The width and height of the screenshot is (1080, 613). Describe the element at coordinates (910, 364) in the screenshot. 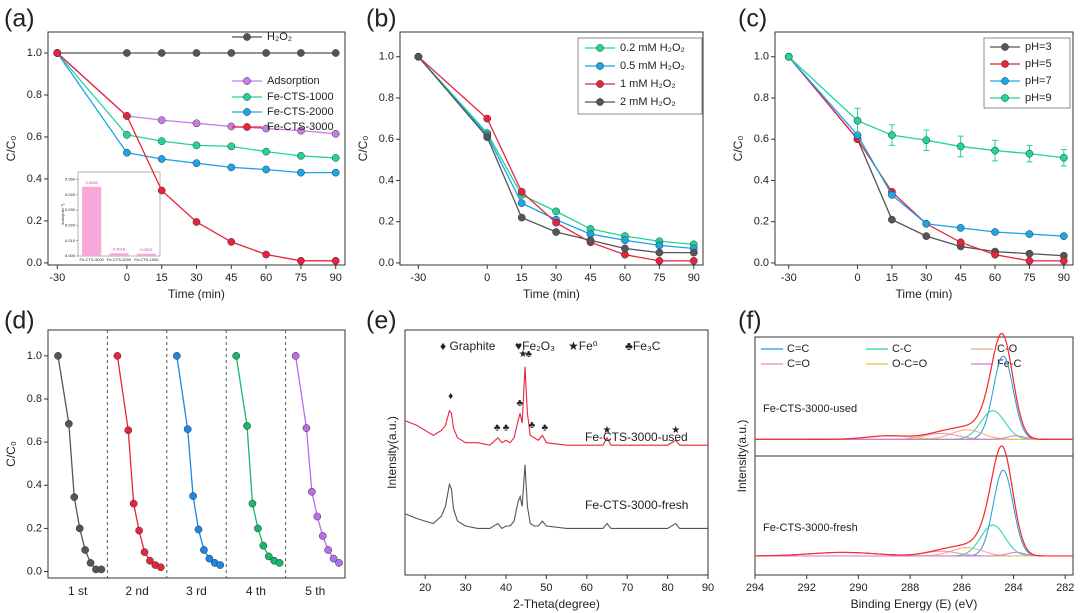

I see `legend-label: O-C=O` at that location.